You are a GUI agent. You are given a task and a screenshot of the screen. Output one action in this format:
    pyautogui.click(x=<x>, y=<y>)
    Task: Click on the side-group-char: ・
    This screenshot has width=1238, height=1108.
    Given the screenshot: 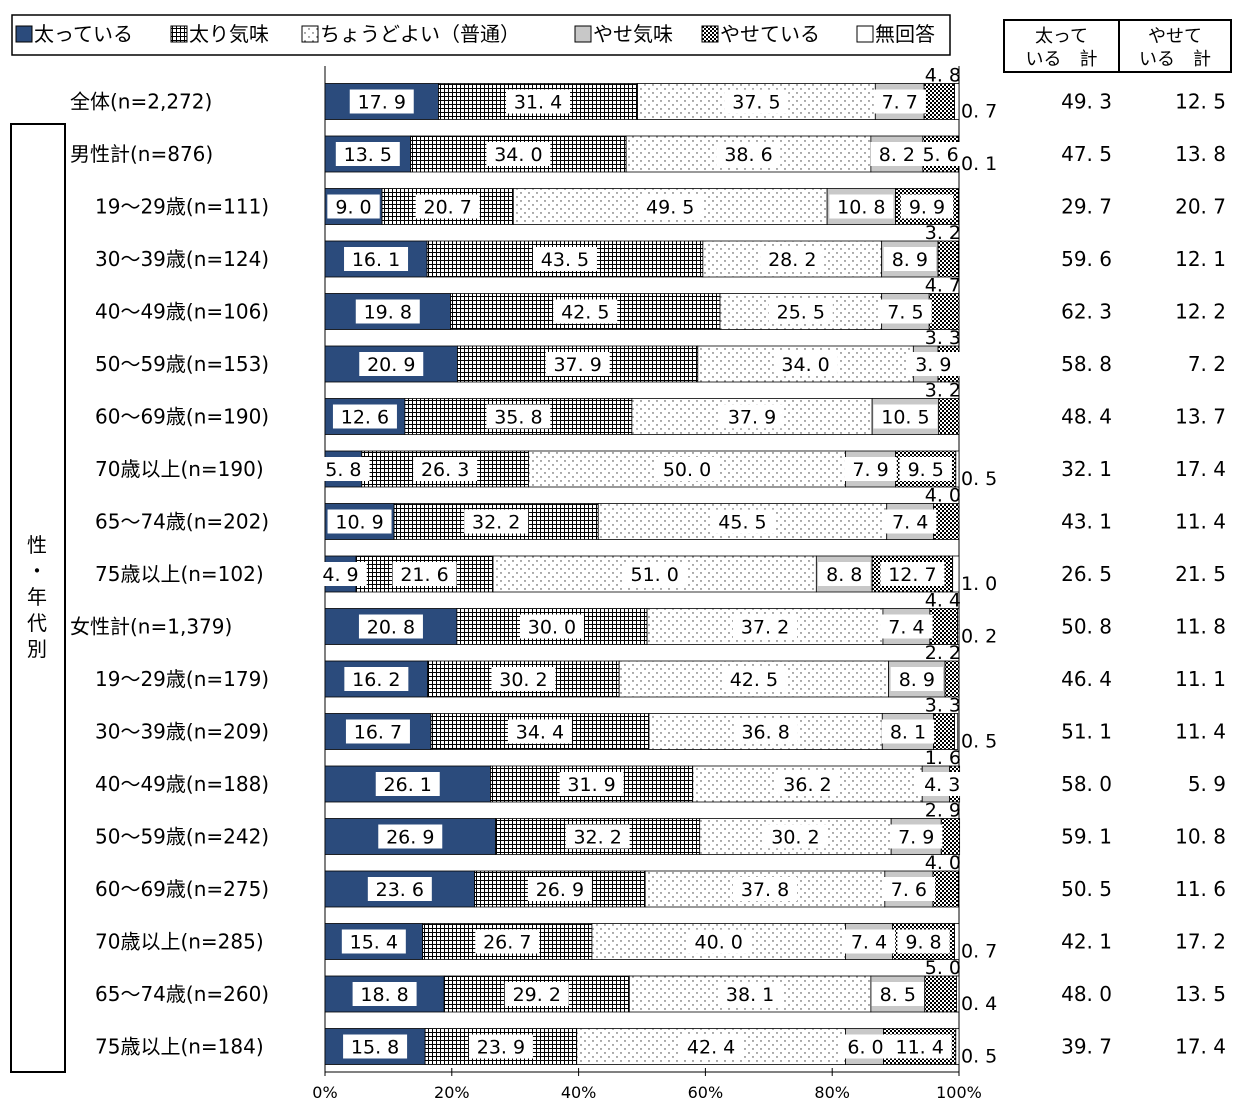 What is the action you would take?
    pyautogui.click(x=37, y=571)
    